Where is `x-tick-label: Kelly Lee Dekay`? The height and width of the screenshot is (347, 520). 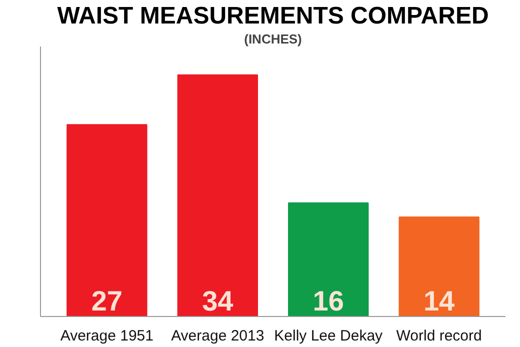
x-tick-label: Kelly Lee Dekay is located at coordinates (329, 336).